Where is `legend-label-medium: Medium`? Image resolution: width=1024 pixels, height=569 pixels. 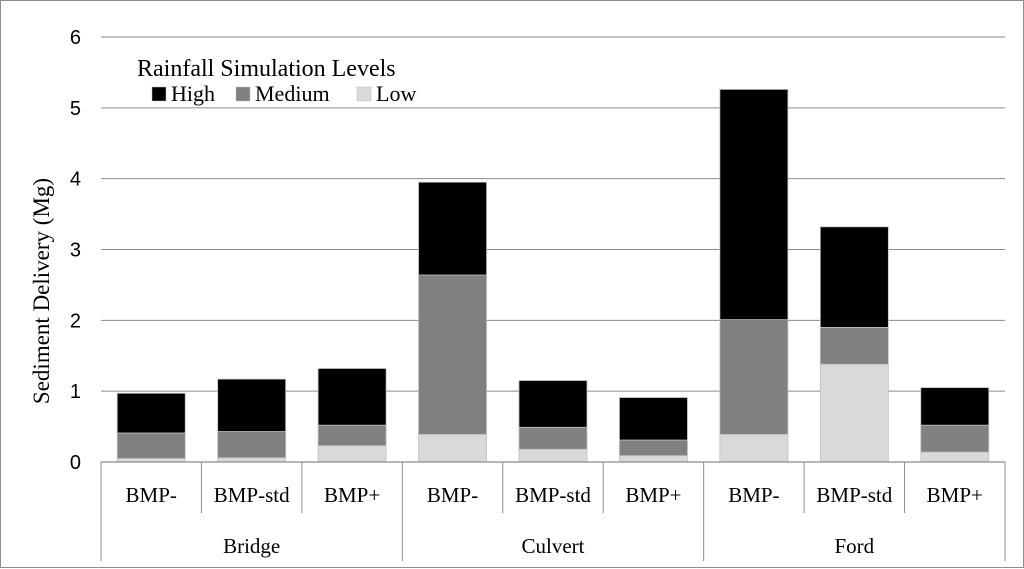 legend-label-medium: Medium is located at coordinates (292, 93).